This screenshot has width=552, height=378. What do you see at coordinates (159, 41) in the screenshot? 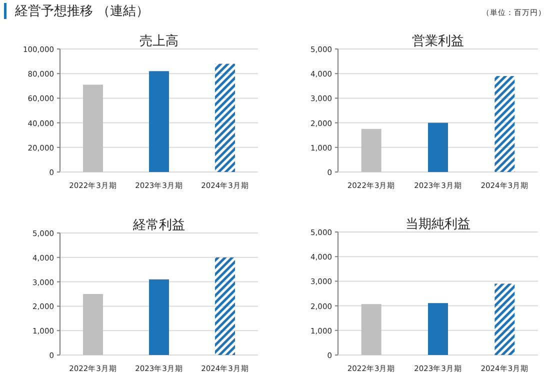
I see `chart-title: 売上高` at bounding box center [159, 41].